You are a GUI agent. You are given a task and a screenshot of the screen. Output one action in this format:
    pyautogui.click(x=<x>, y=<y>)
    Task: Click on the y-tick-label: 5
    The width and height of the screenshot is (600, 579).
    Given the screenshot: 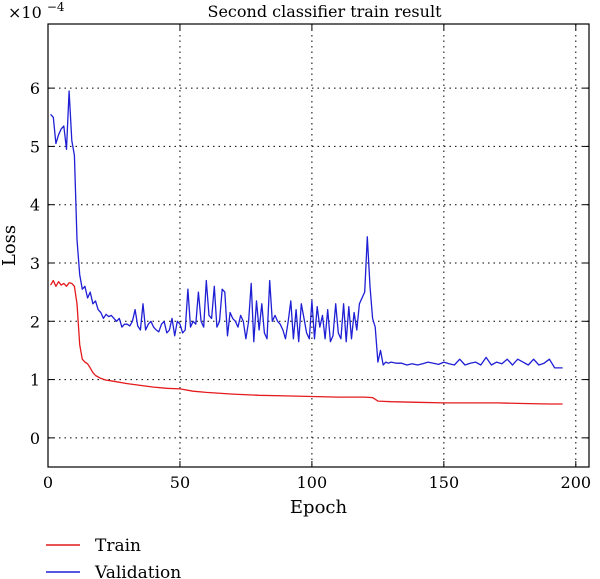 What is the action you would take?
    pyautogui.click(x=35, y=146)
    